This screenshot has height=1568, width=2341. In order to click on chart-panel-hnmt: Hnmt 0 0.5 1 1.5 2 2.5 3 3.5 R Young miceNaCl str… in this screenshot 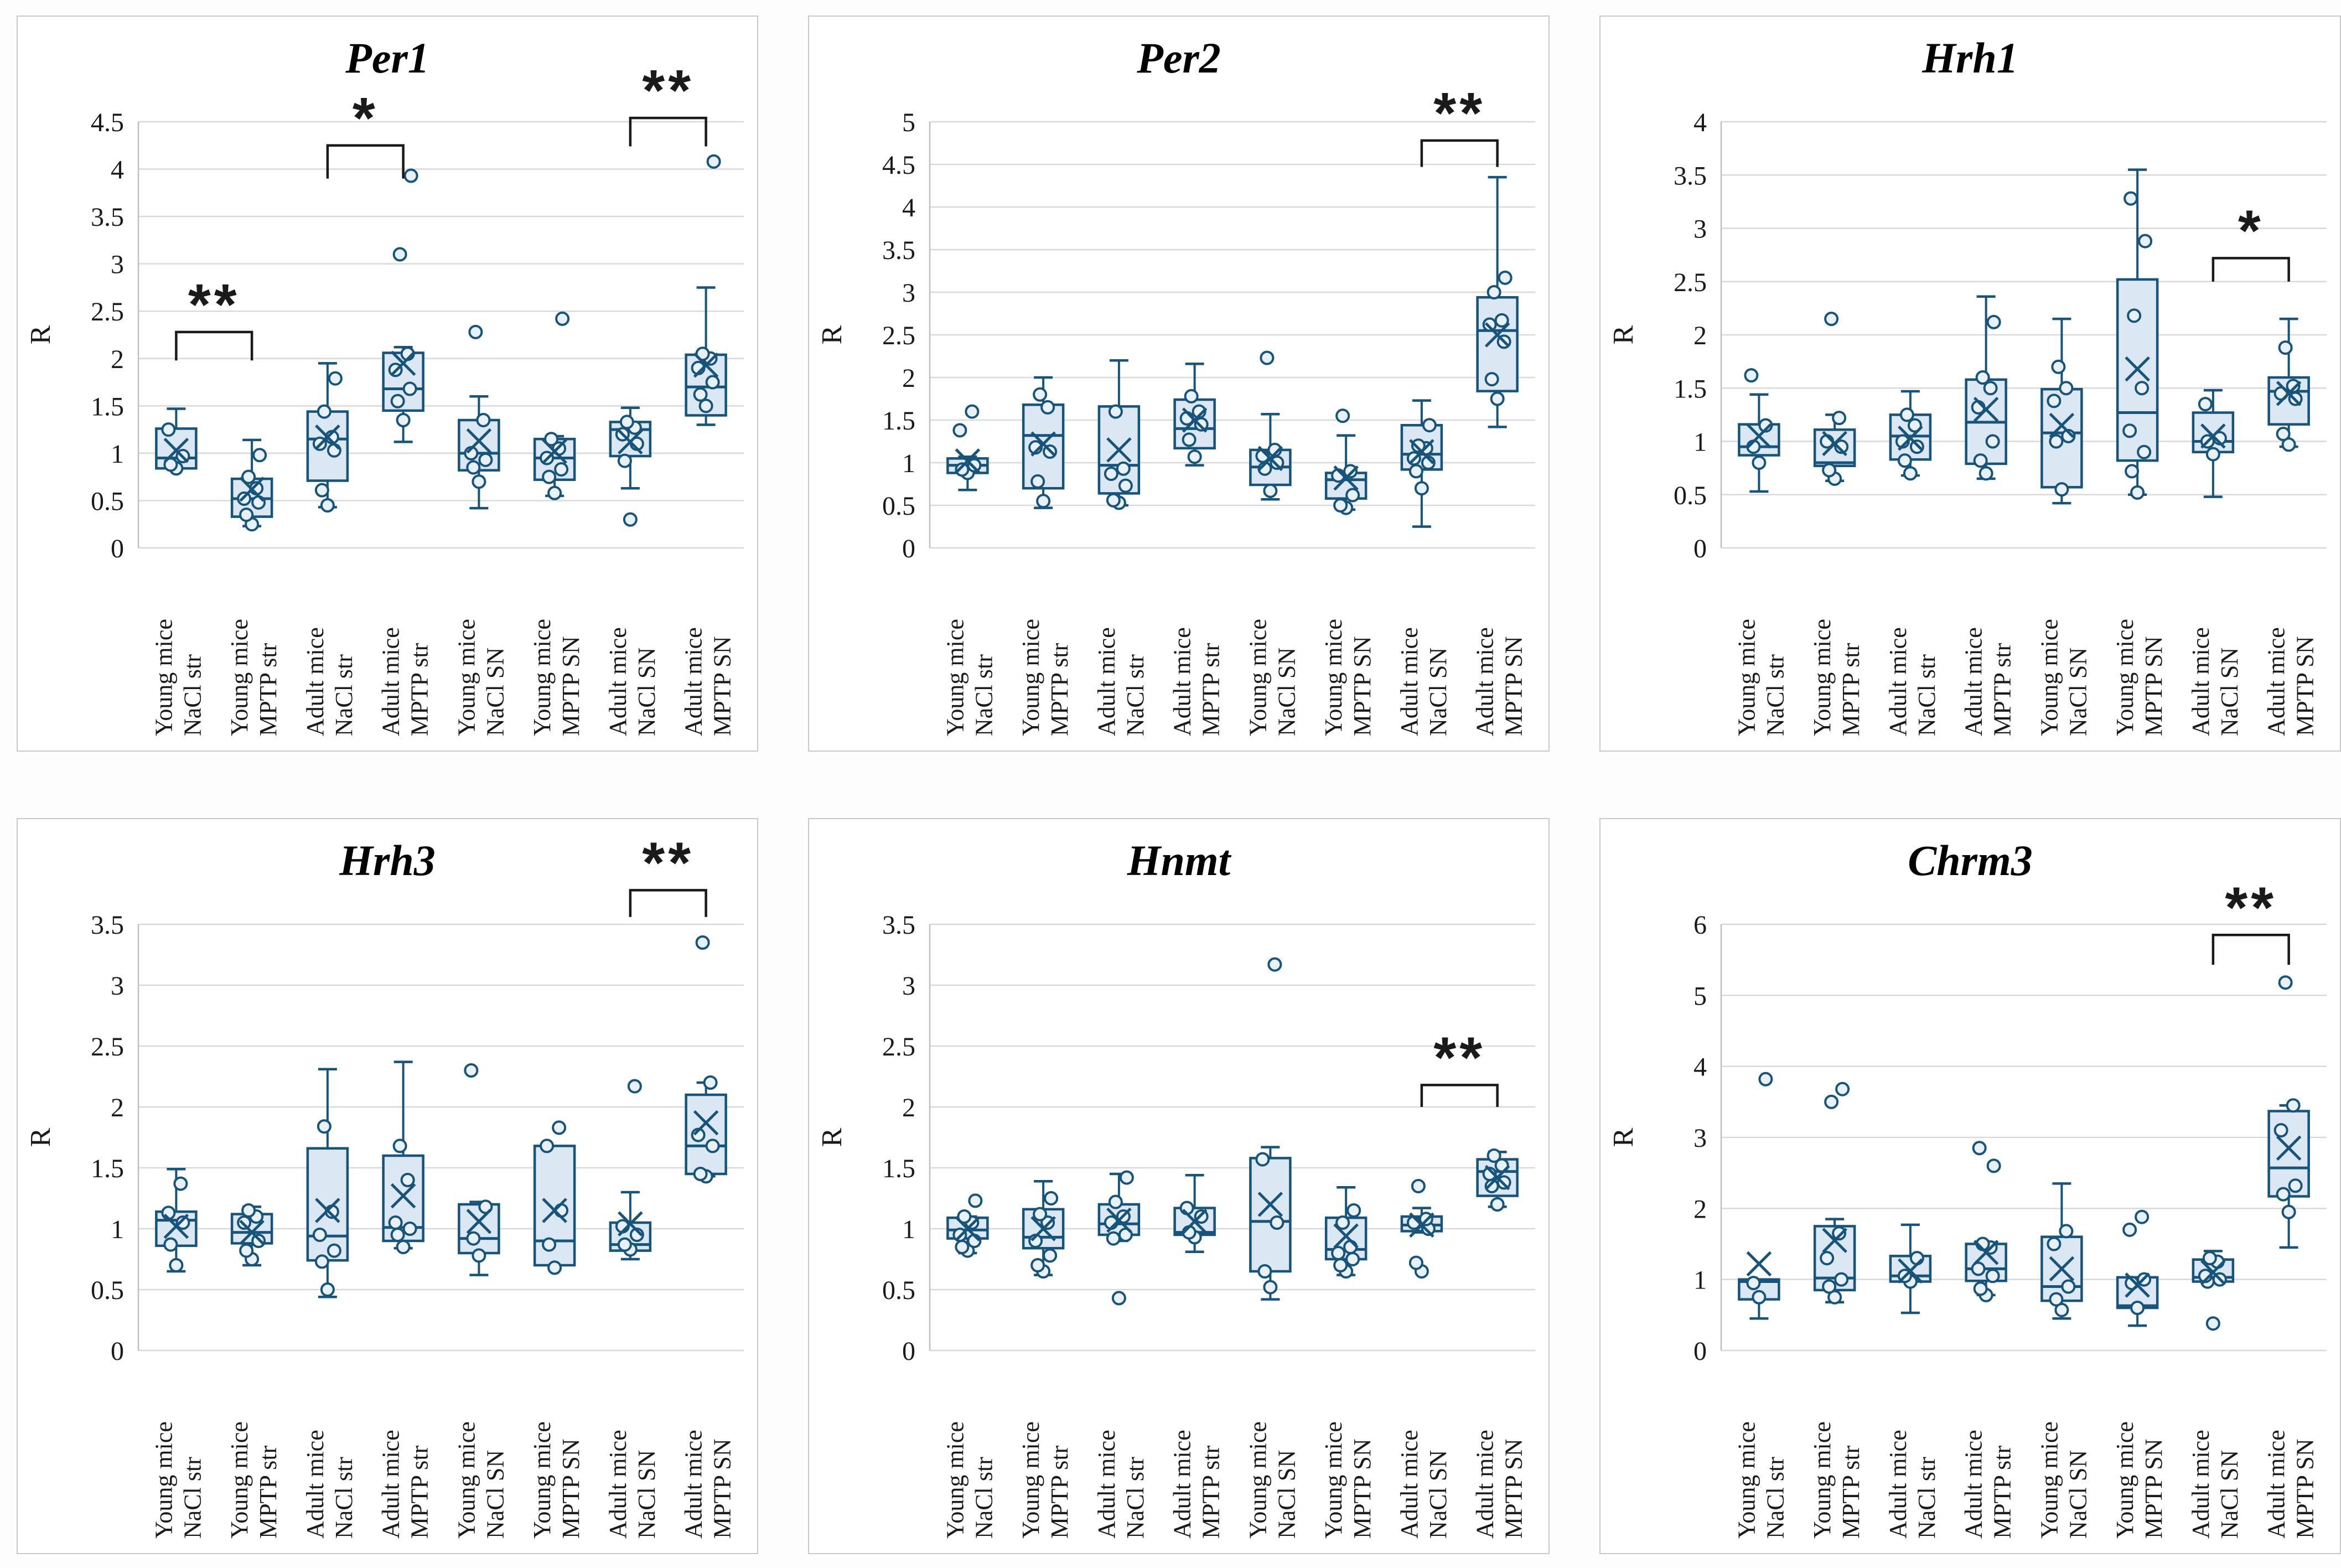, I will do `click(1179, 1186)`.